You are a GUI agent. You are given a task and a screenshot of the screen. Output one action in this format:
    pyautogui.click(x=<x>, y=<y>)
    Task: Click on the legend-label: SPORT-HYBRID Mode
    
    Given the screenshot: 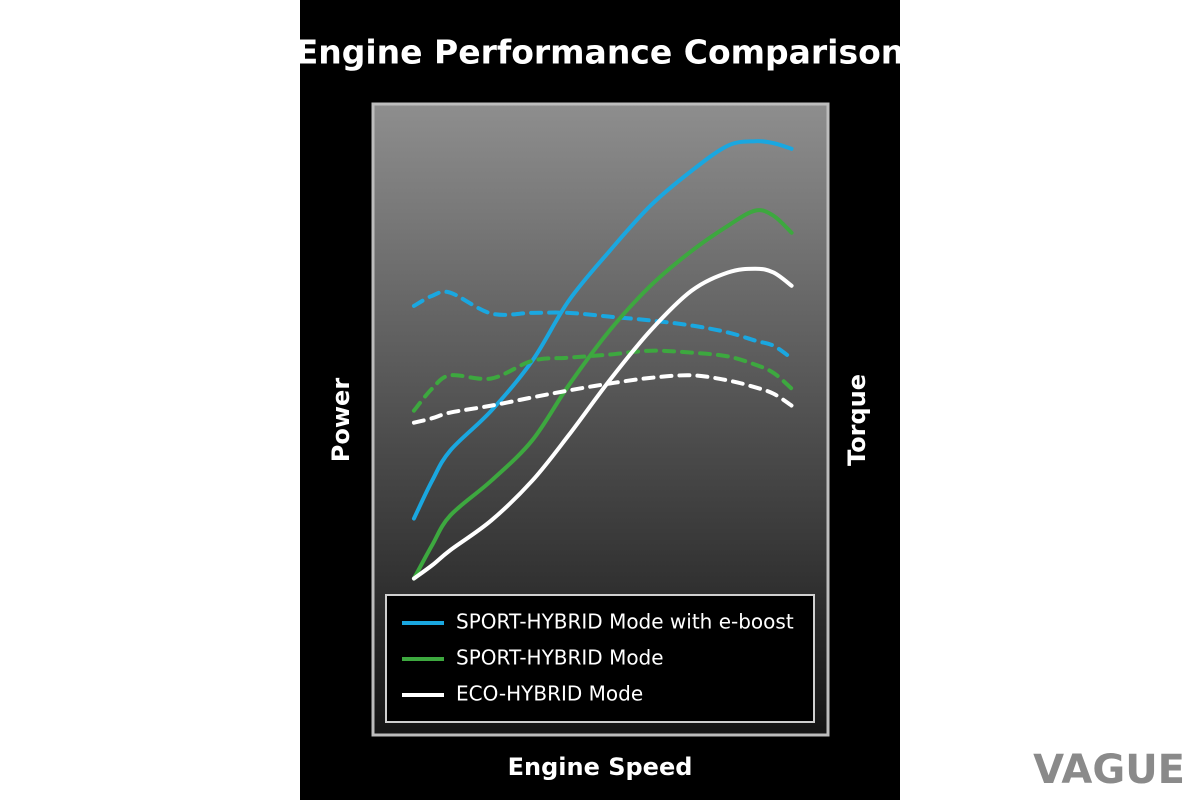 What is the action you would take?
    pyautogui.click(x=560, y=658)
    